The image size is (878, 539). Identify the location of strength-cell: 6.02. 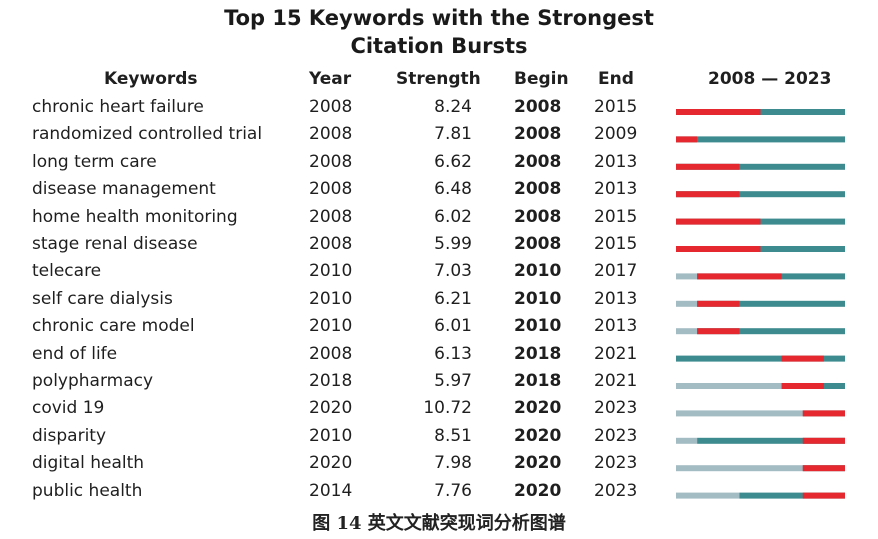
(453, 216).